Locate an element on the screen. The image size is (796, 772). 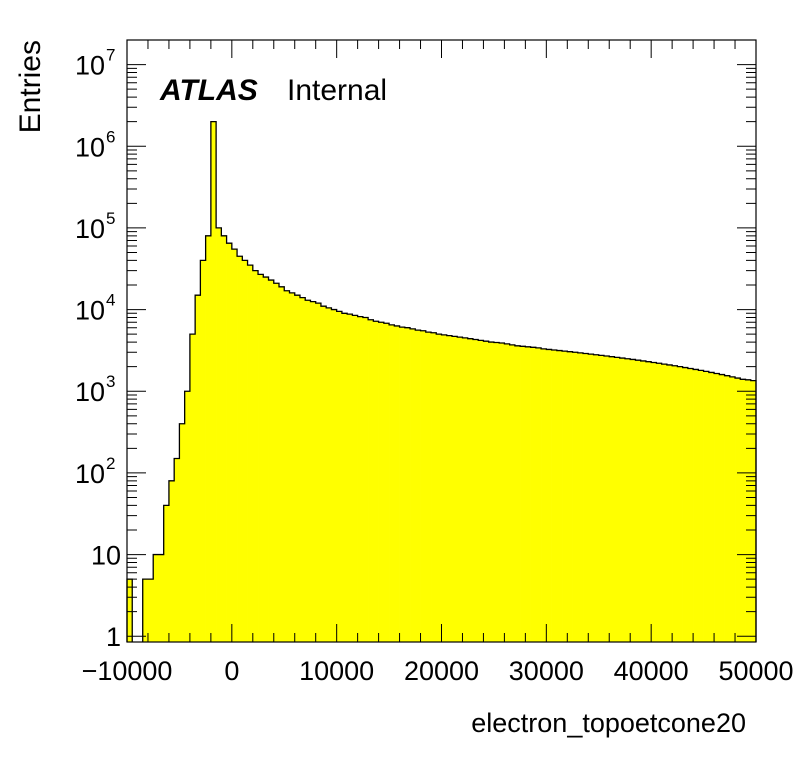
y-tick-exponent: 3 is located at coordinates (110, 381).